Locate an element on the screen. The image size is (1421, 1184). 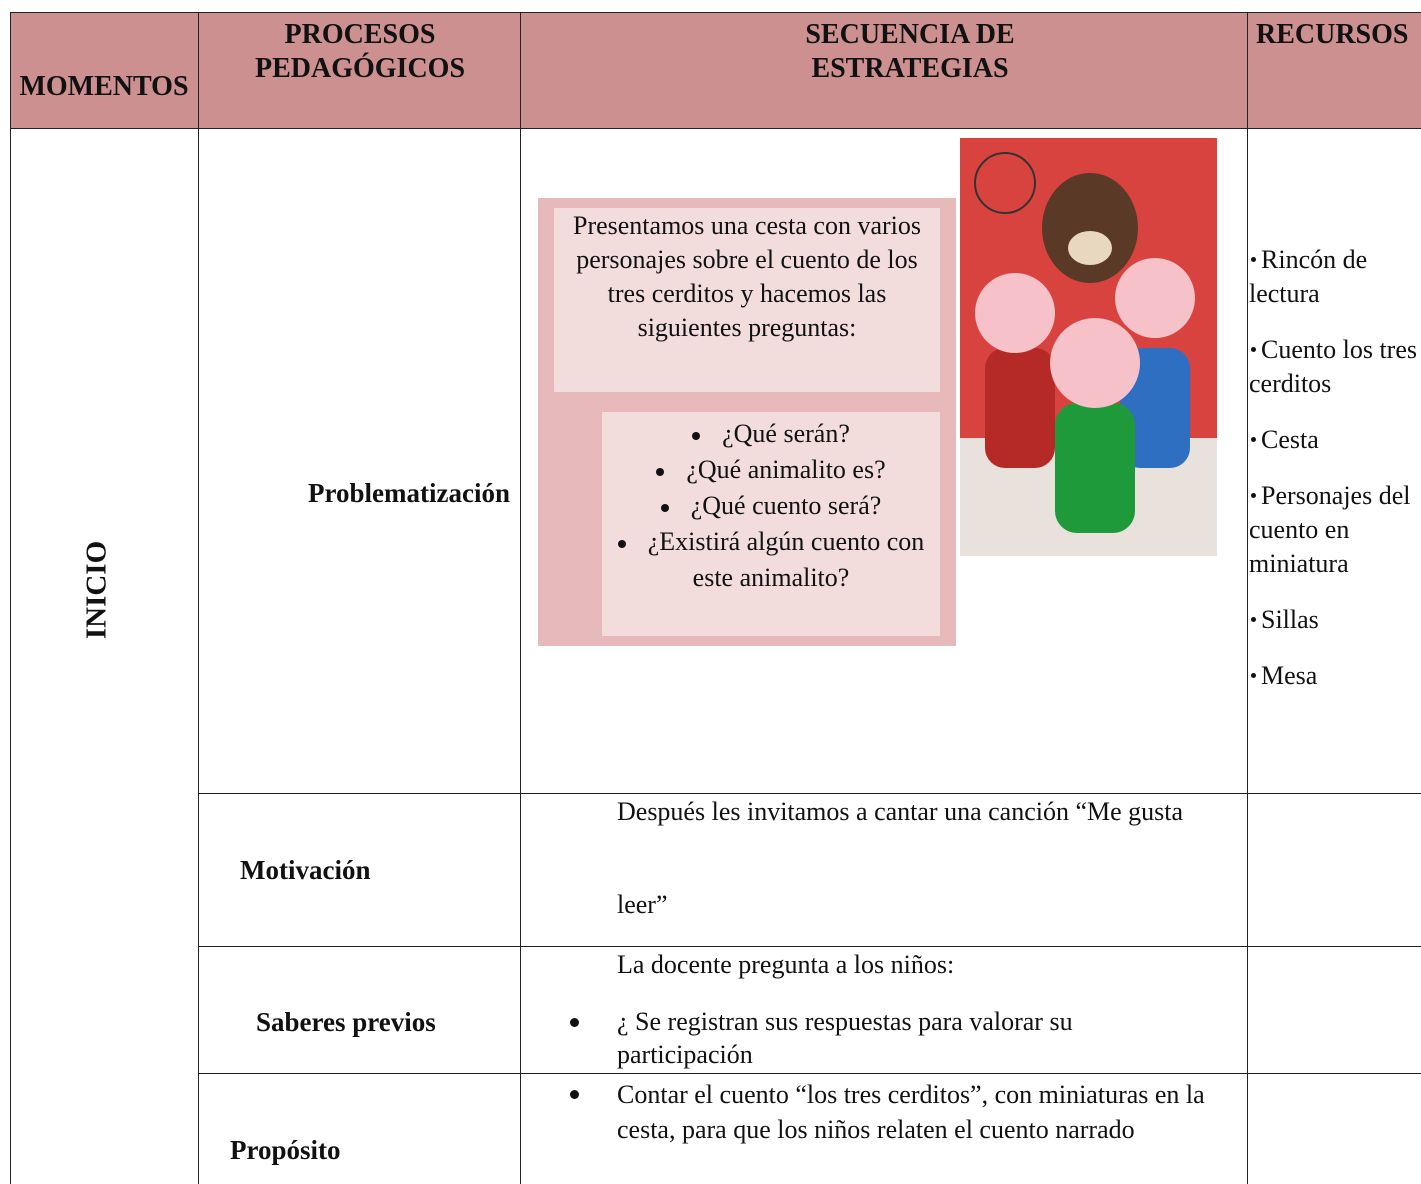
header-cell: PROCESOS PEDAGÓGICOS is located at coordinates (360, 51).